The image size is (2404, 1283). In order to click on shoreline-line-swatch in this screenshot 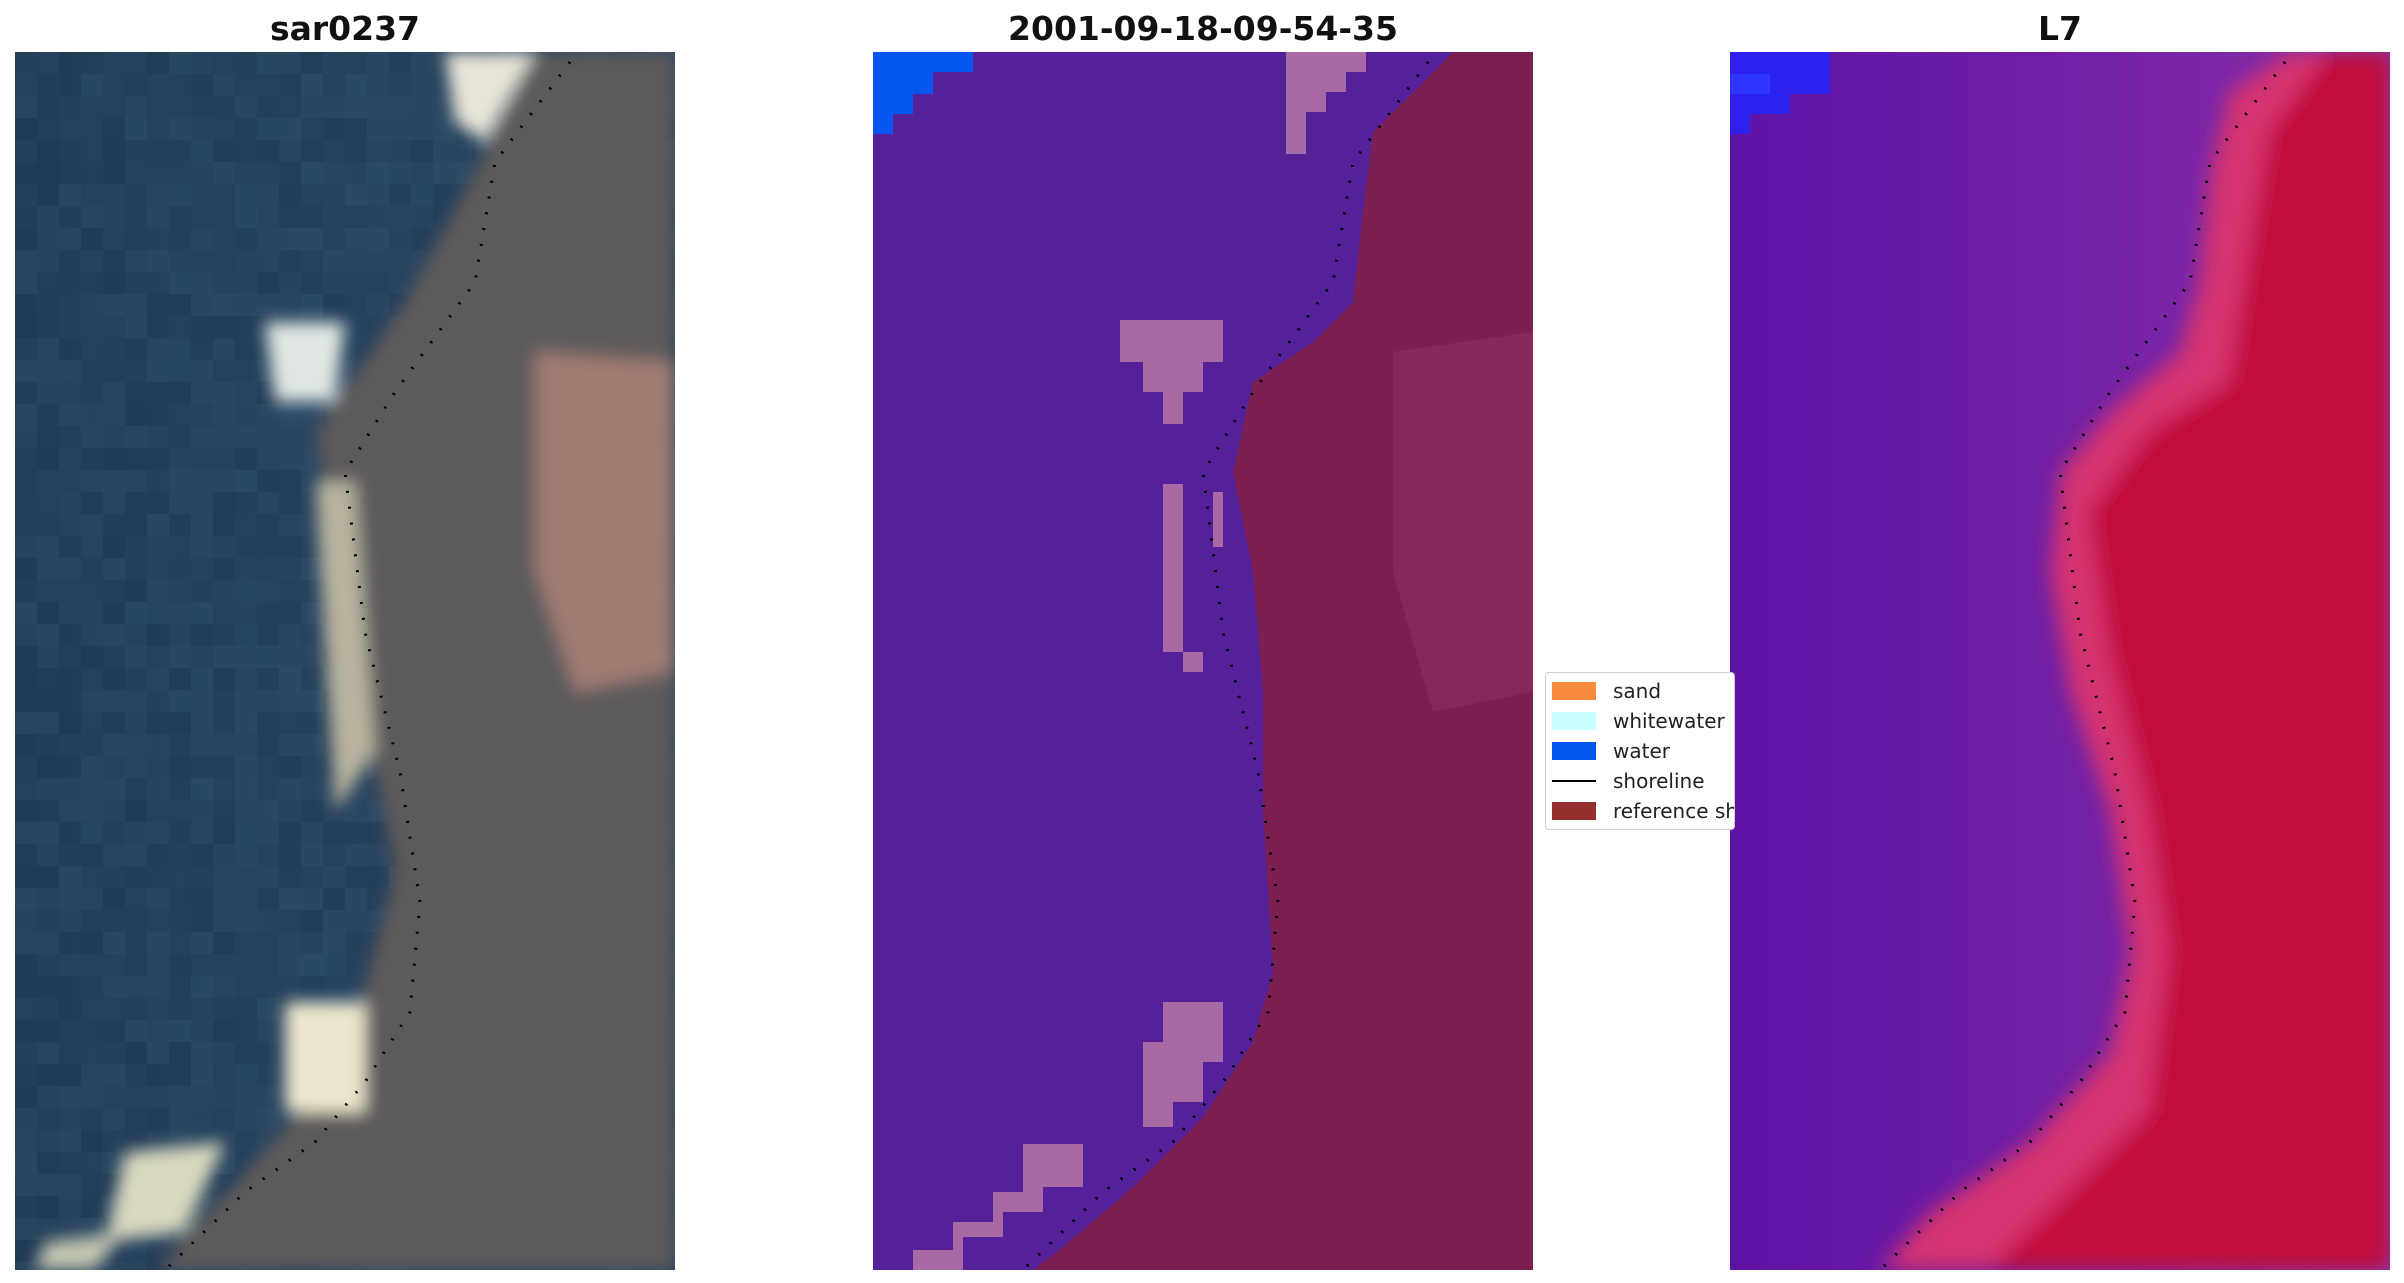, I will do `click(1574, 781)`.